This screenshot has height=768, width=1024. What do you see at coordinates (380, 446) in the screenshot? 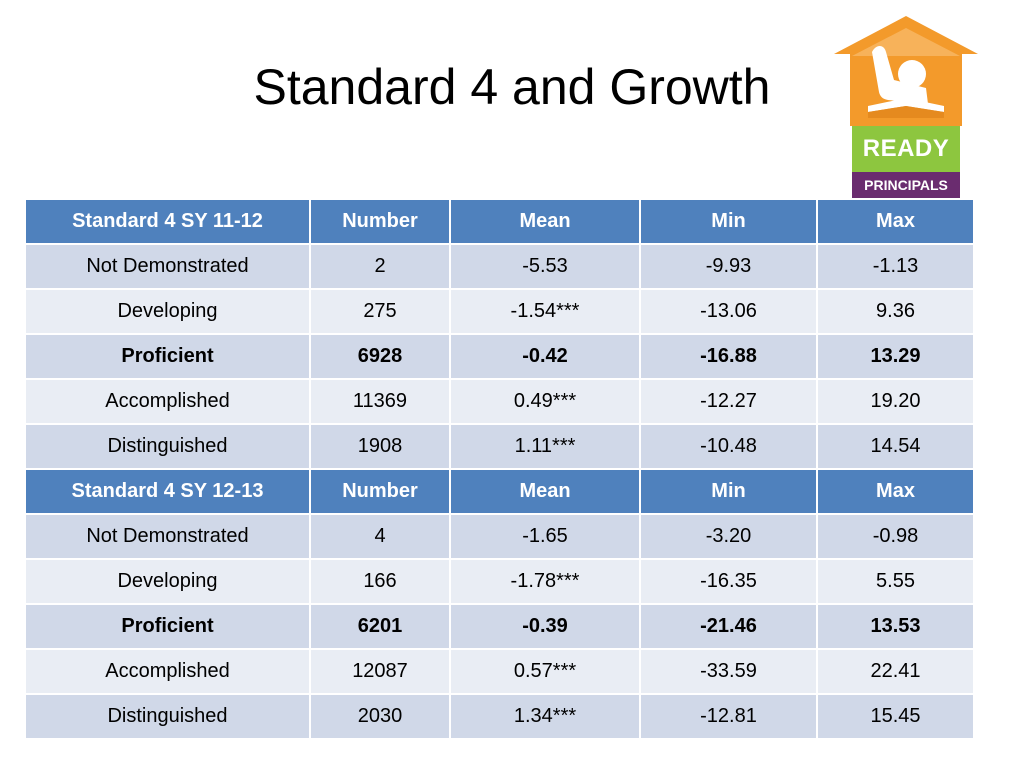
I see `table-cell: 1908` at bounding box center [380, 446].